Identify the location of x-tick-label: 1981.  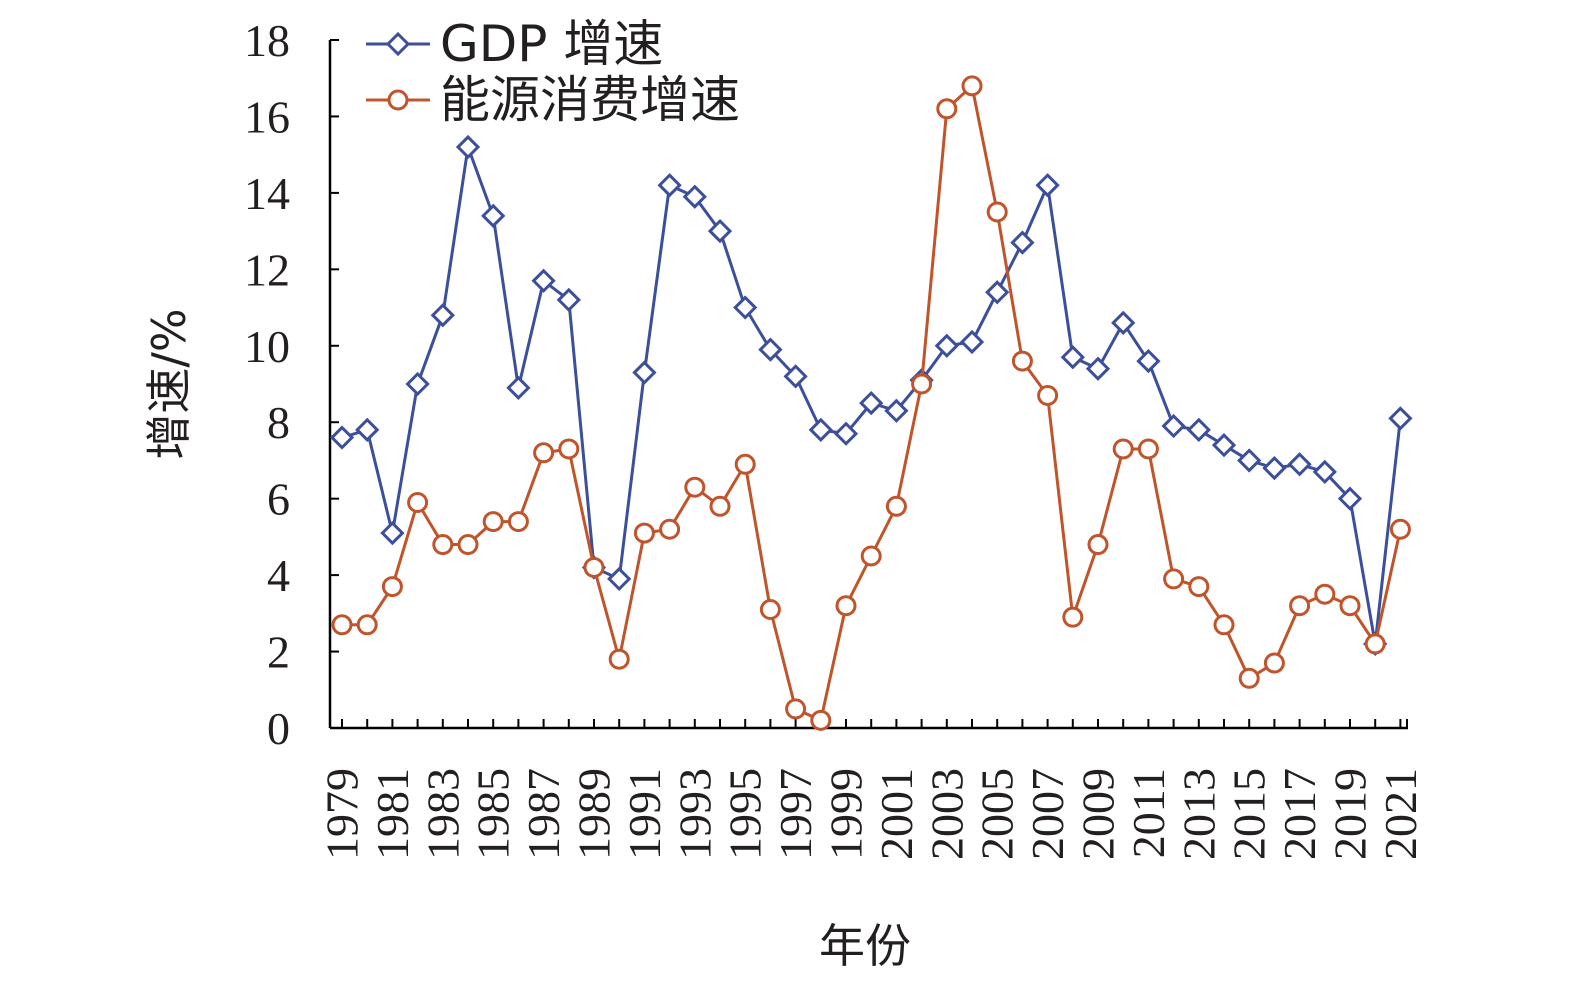
(392, 814).